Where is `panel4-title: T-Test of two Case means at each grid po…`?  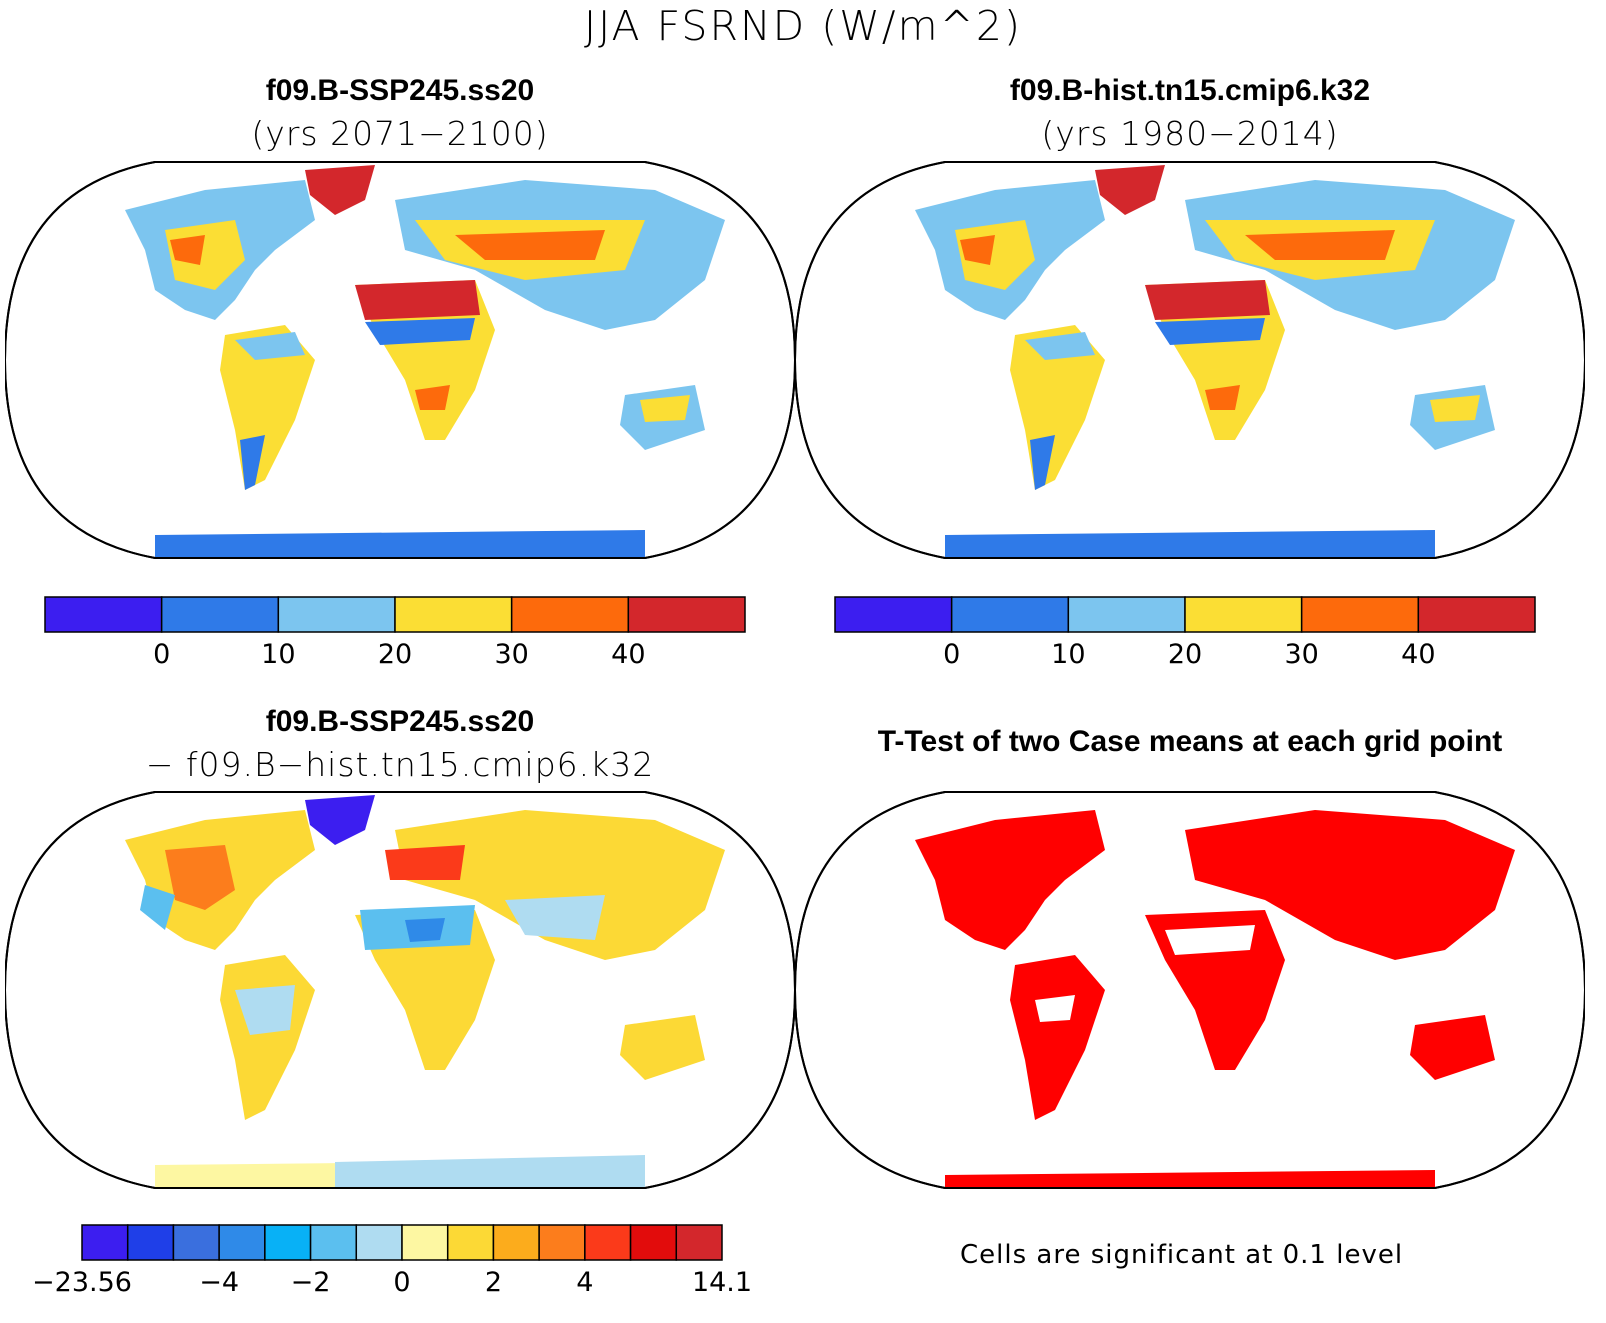
panel4-title: T-Test of two Case means at each grid po… is located at coordinates (1190, 741).